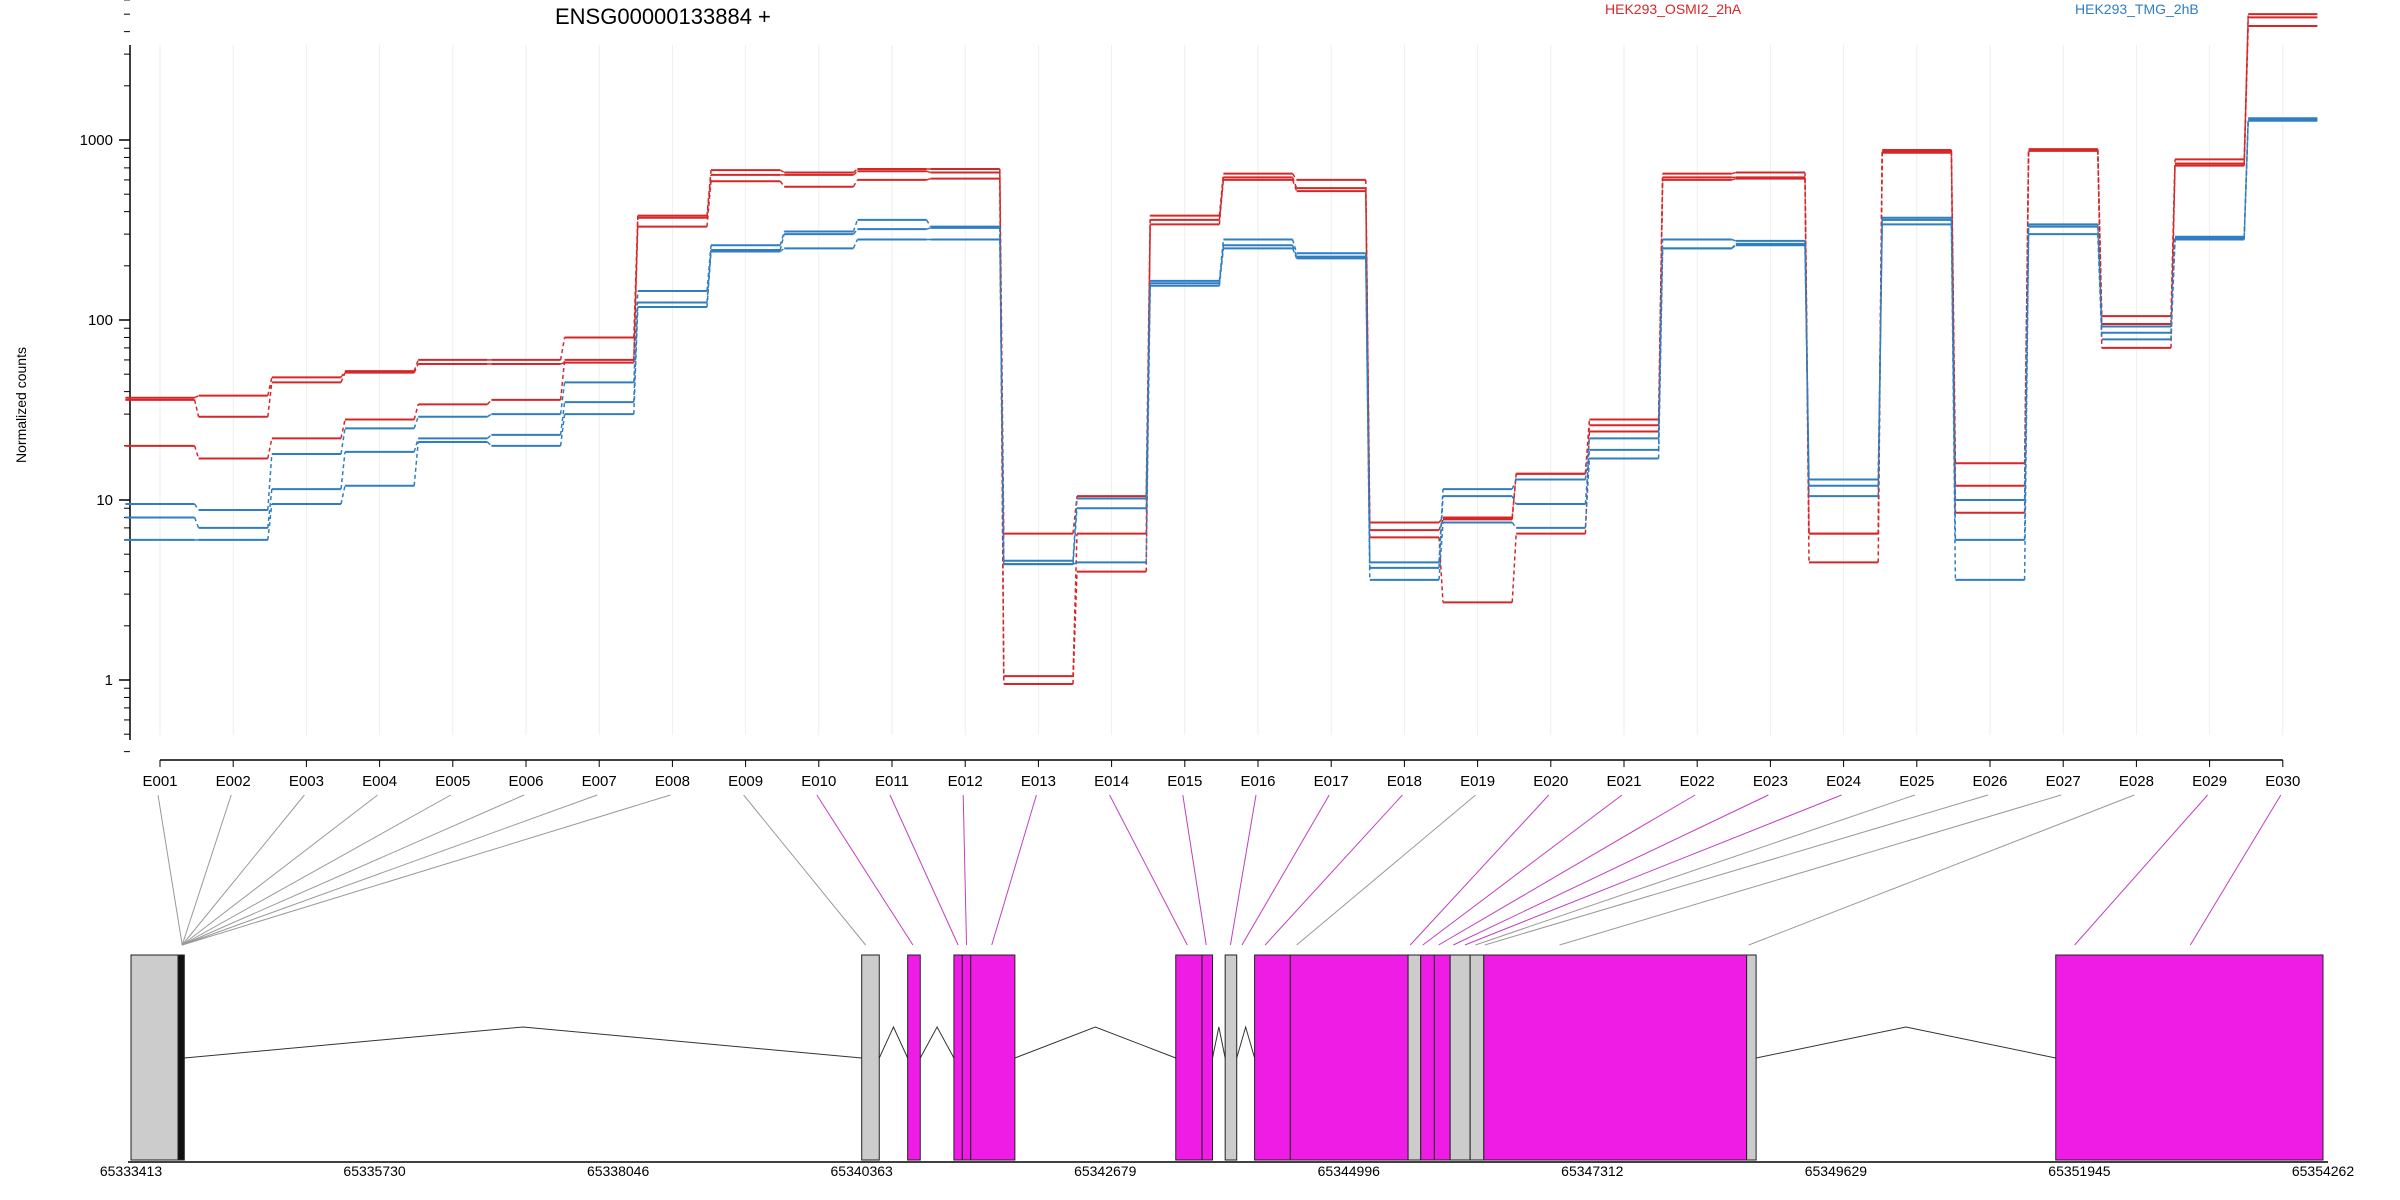  I want to click on coordinate-tick-label: 65351945, so click(2079, 1171).